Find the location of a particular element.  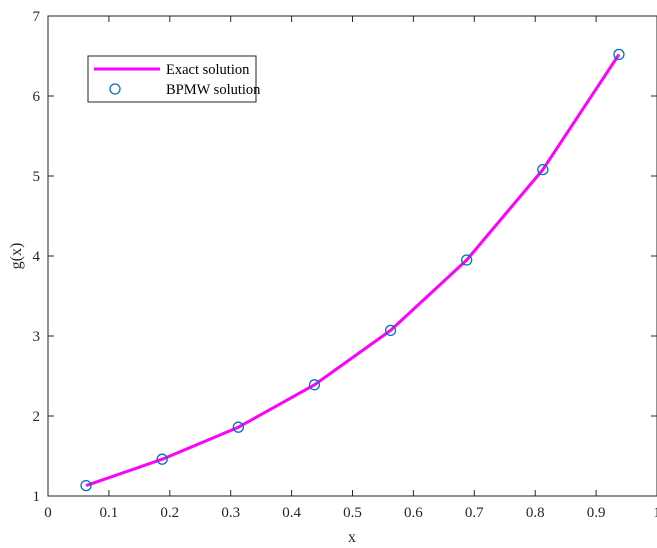

legend-label-bpmw: BPMW solution is located at coordinates (213, 90).